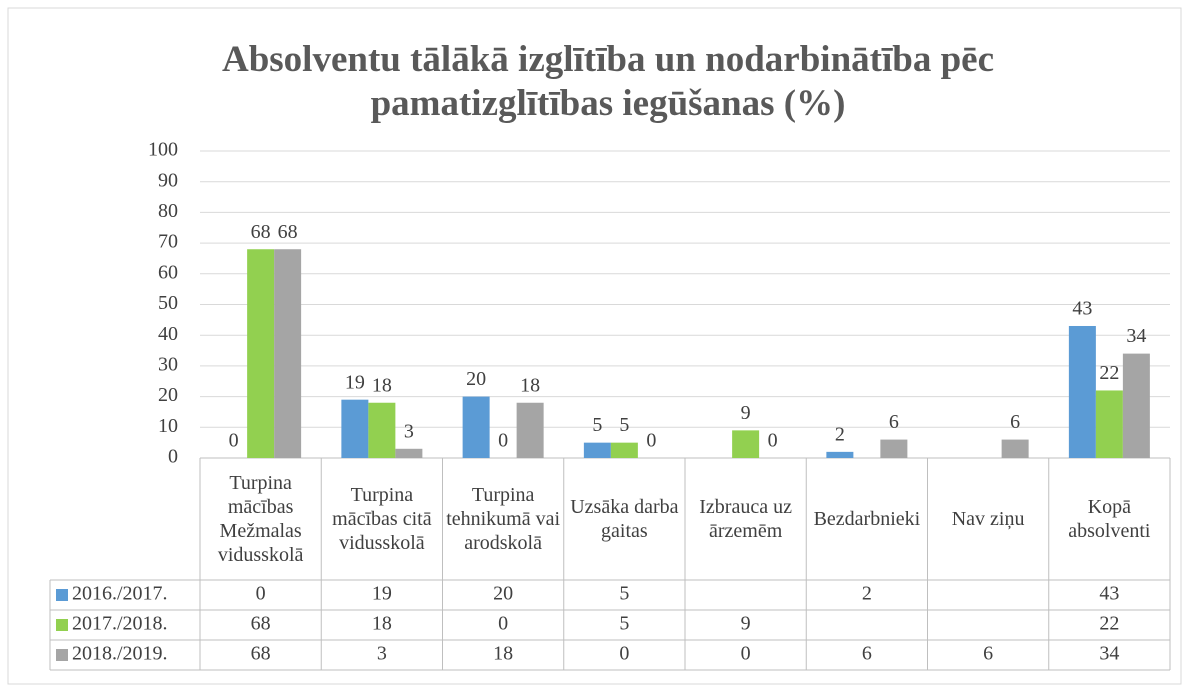 The image size is (1189, 686). What do you see at coordinates (168, 242) in the screenshot?
I see `y-tick-label: 70` at bounding box center [168, 242].